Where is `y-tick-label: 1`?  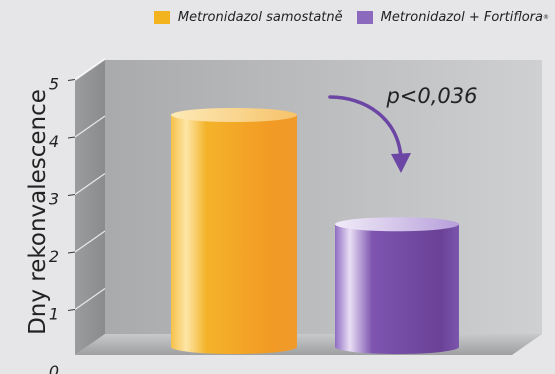 y-tick-label: 1 is located at coordinates (54, 314).